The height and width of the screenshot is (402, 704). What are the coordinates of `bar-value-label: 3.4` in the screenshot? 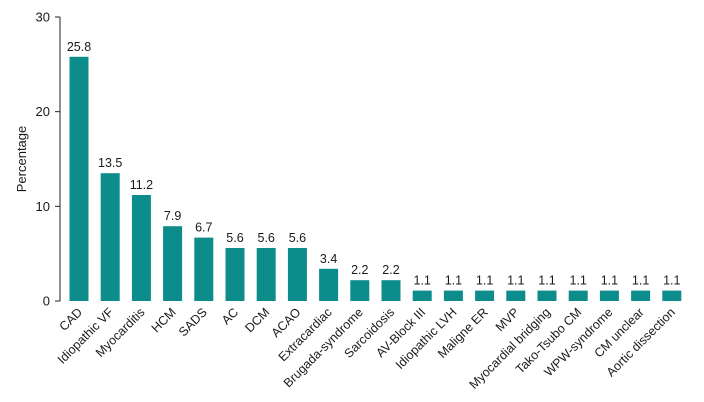 It's located at (328, 259).